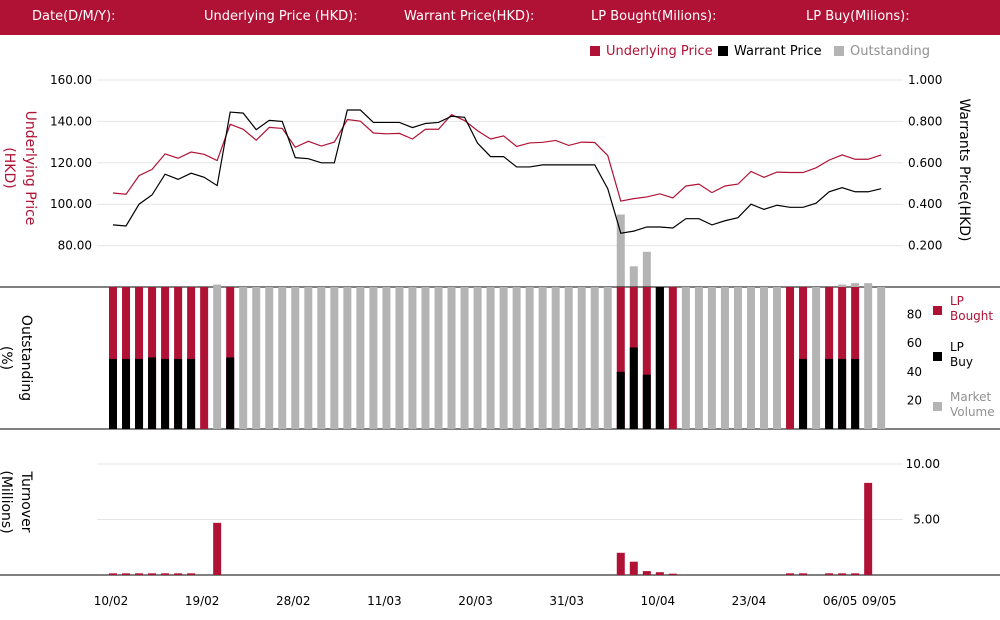 The width and height of the screenshot is (1000, 620). What do you see at coordinates (469, 16) in the screenshot?
I see `warrant-price-label: Warrant Price(HKD):` at bounding box center [469, 16].